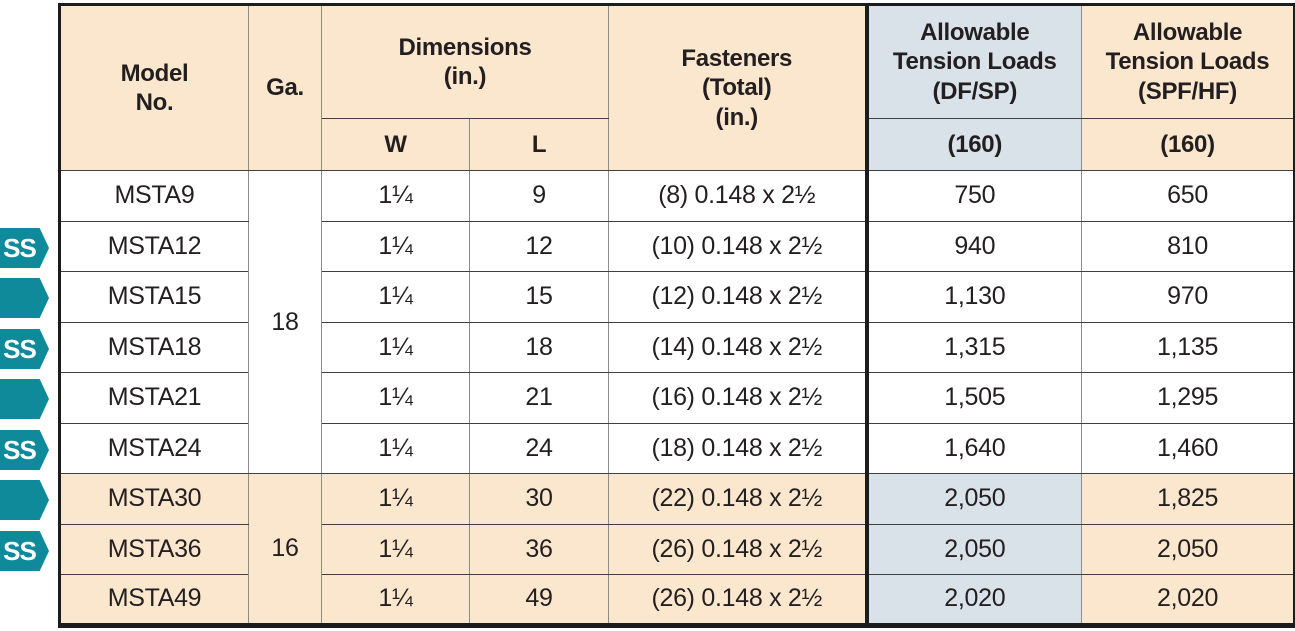 The width and height of the screenshot is (1295, 631). What do you see at coordinates (1188, 398) in the screenshot?
I see `load-spfhf-cell: 1,295` at bounding box center [1188, 398].